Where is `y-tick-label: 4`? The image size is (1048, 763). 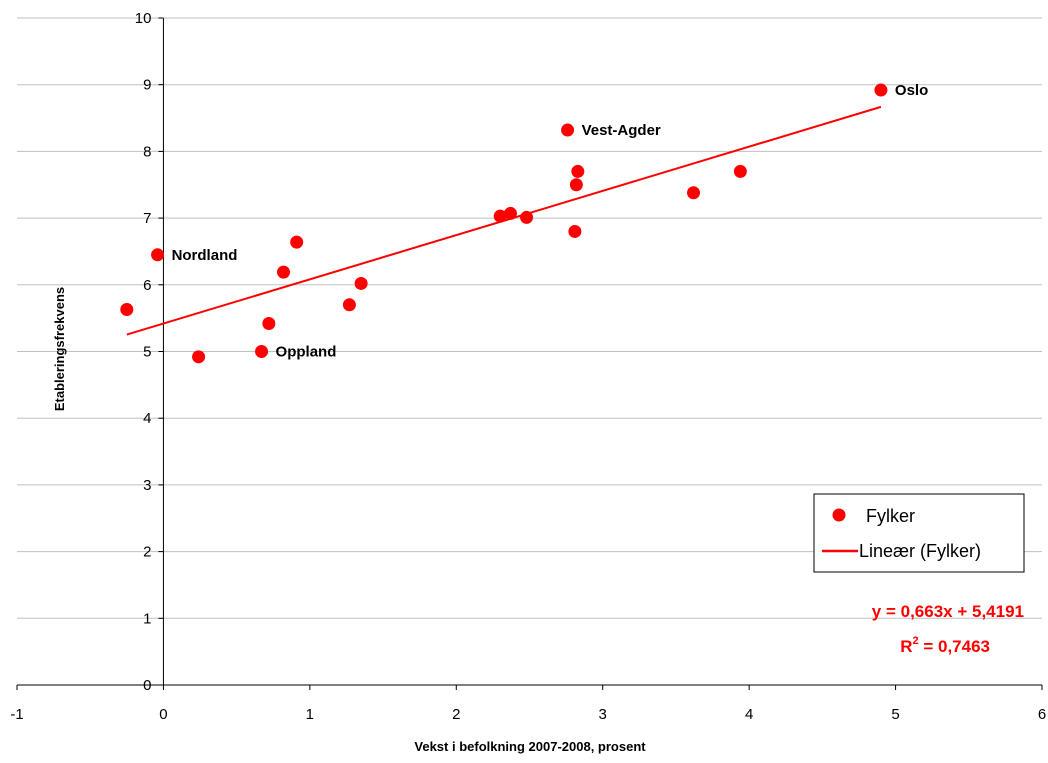 y-tick-label: 4 is located at coordinates (147, 418).